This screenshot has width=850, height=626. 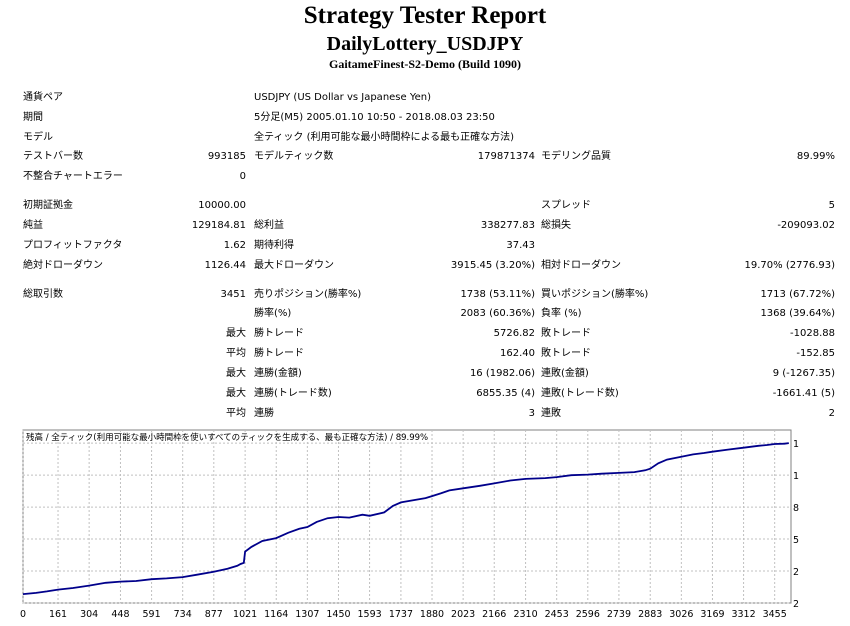 I want to click on x-tick-label: 1450, so click(x=338, y=614).